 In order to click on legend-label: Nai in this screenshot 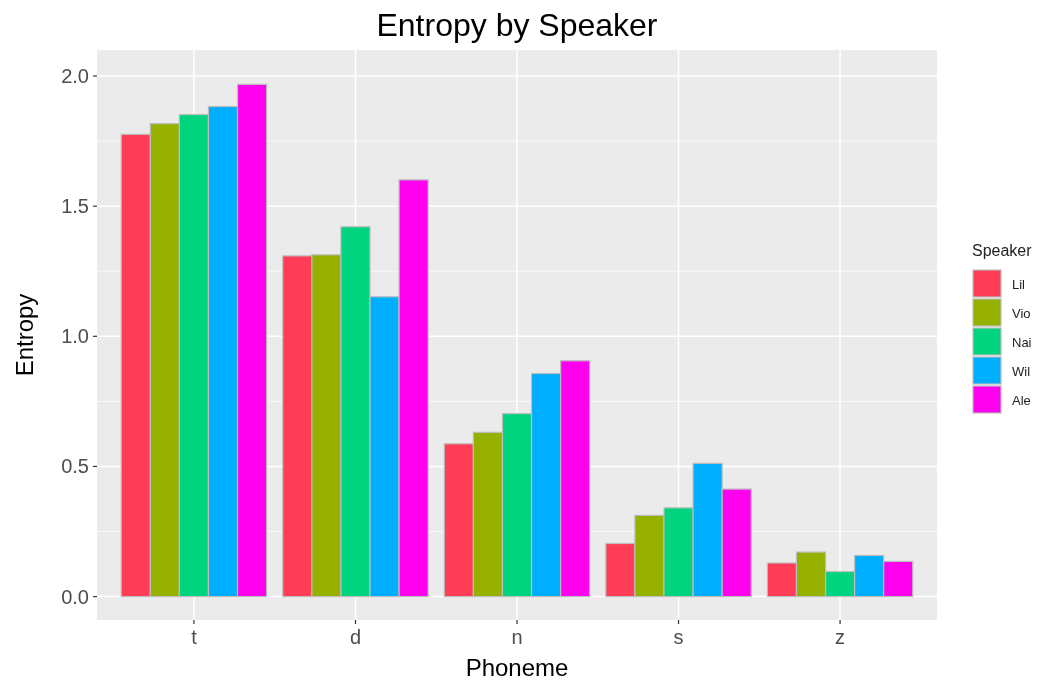, I will do `click(1022, 342)`.